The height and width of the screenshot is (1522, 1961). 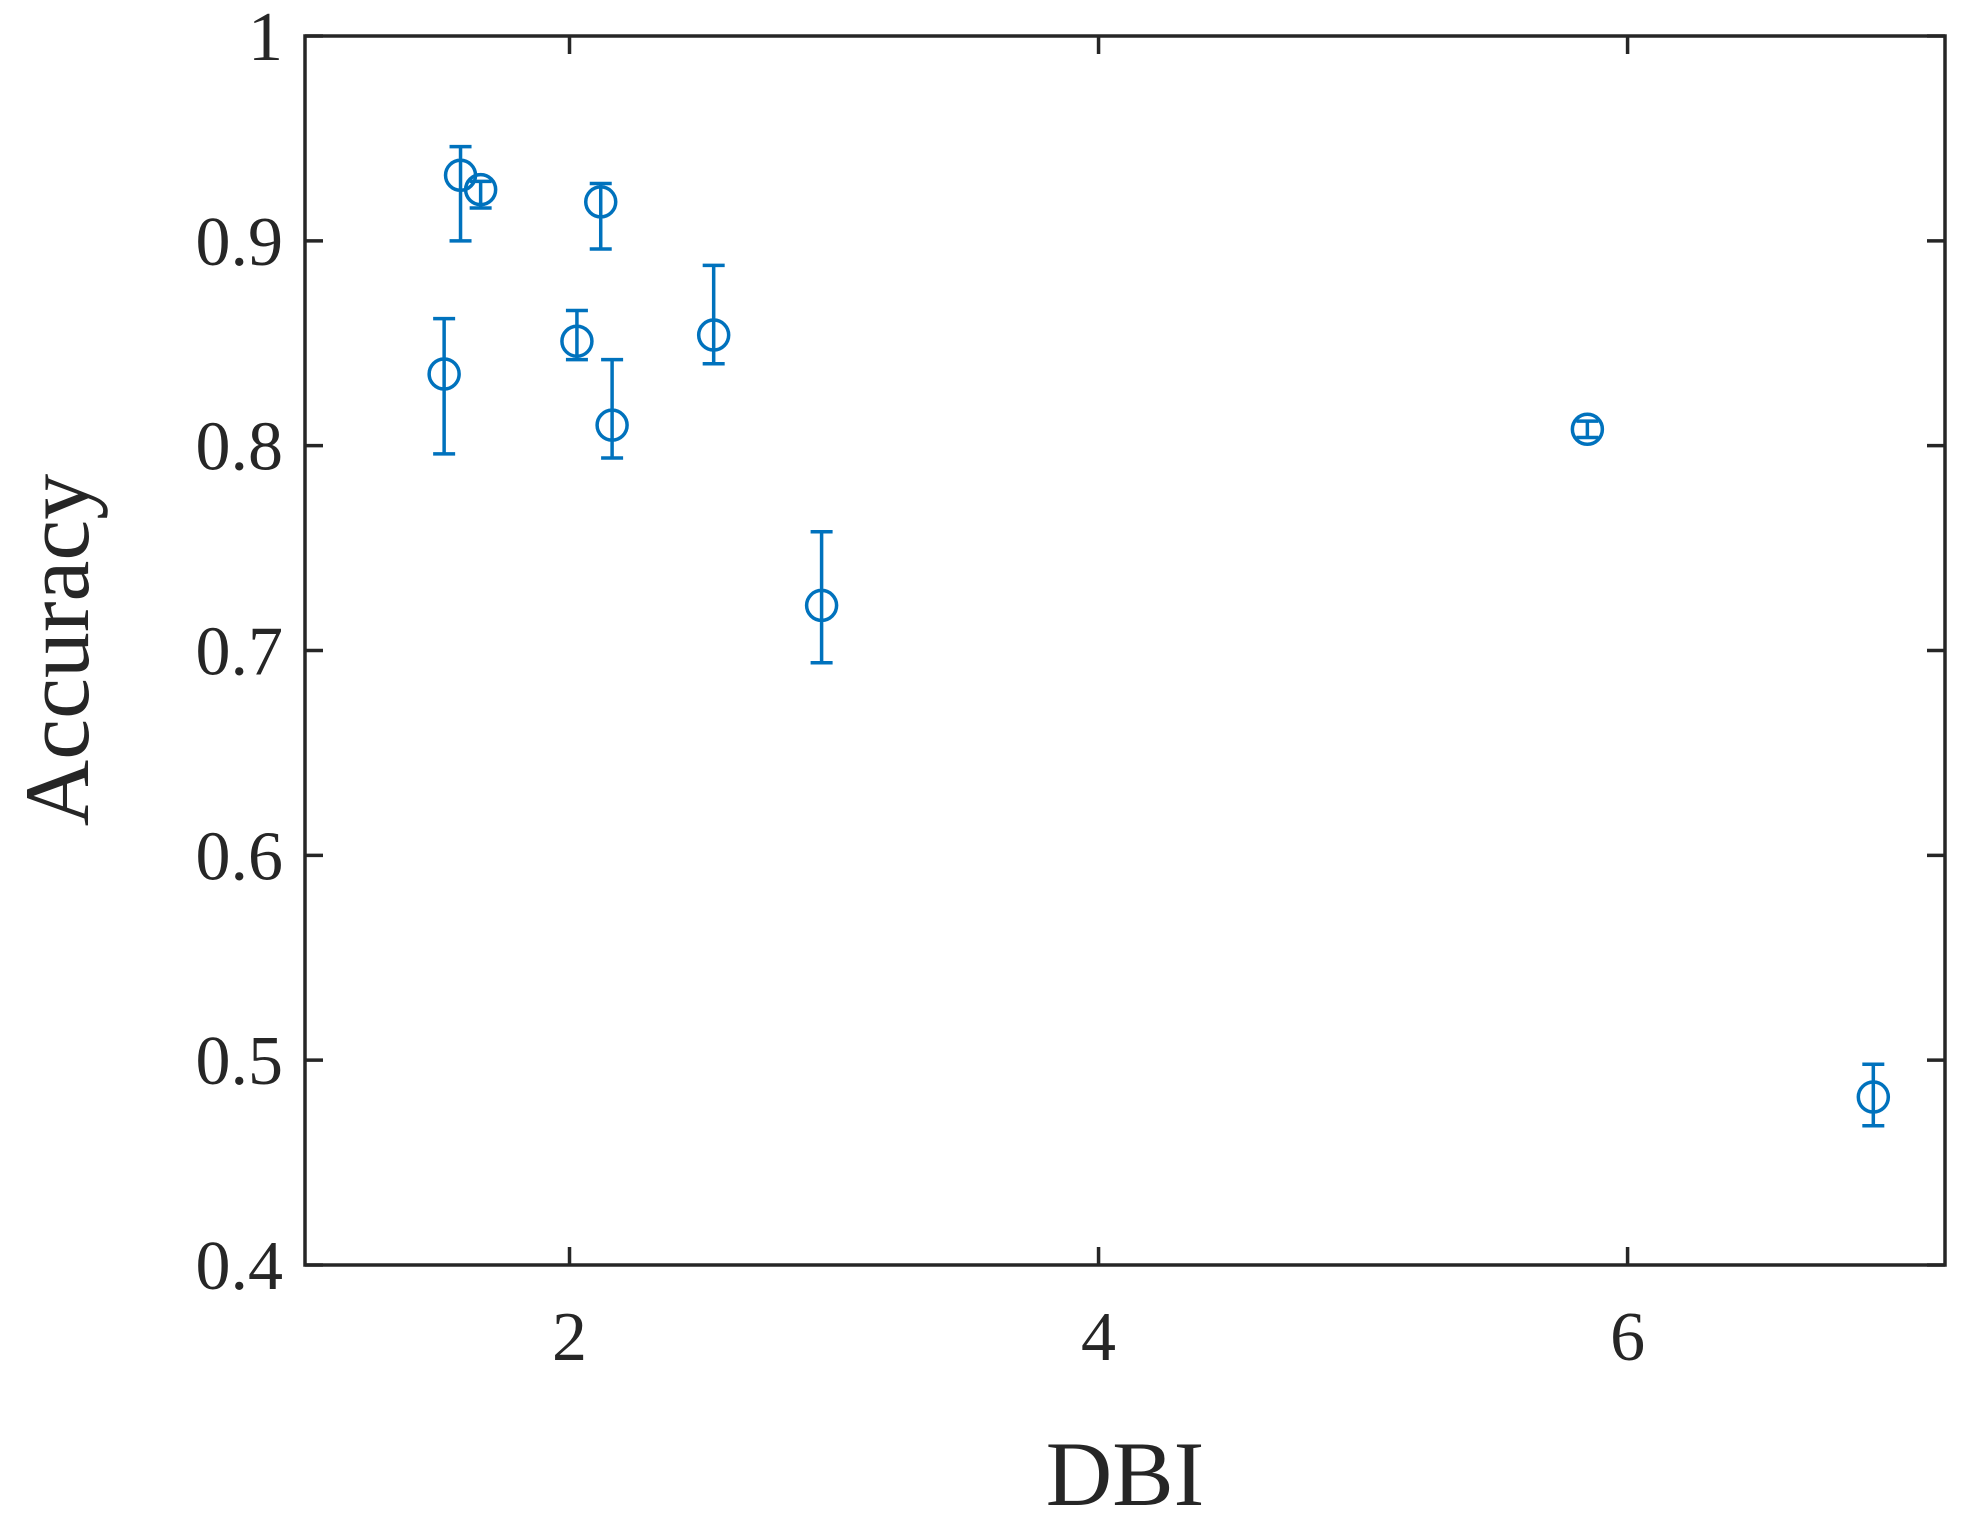 I want to click on y-tick-label: 0.4, so click(x=240, y=1266).